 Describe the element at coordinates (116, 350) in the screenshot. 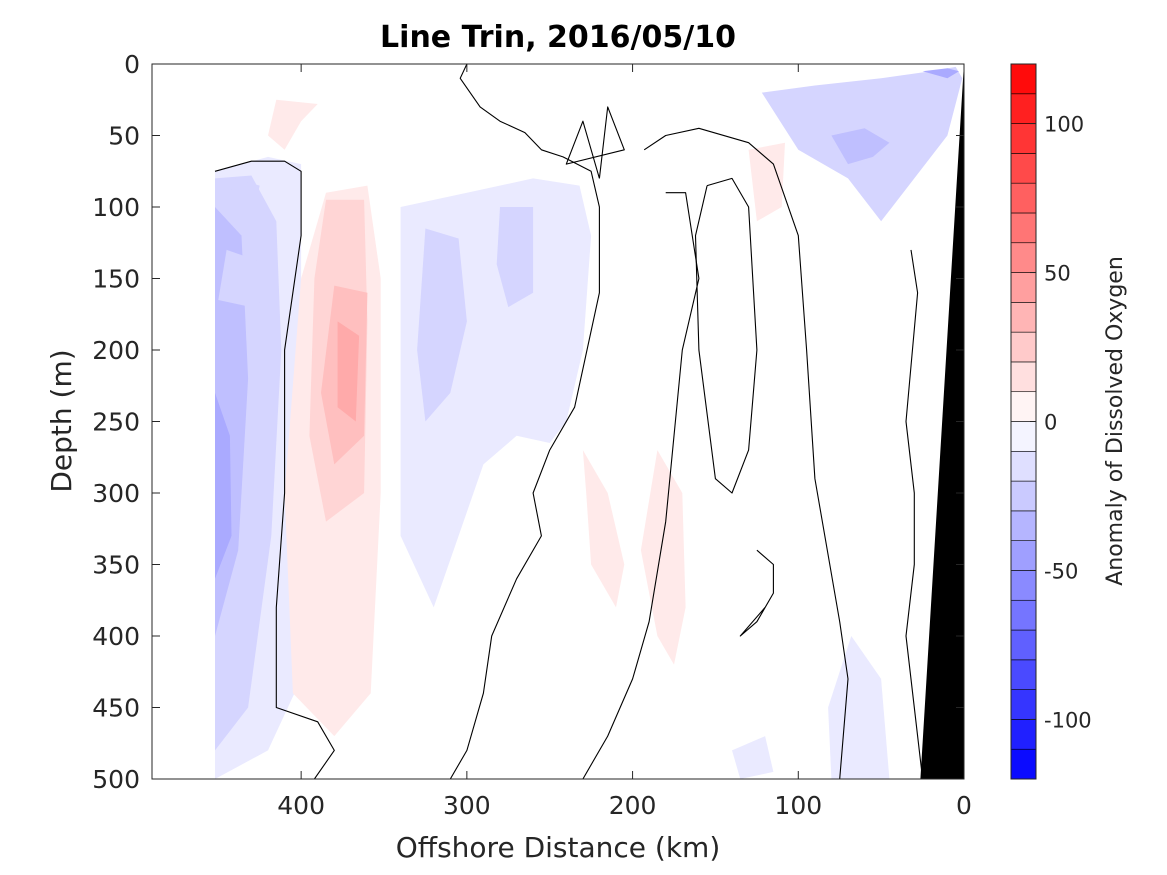

I see `y-tick-label: 200` at that location.